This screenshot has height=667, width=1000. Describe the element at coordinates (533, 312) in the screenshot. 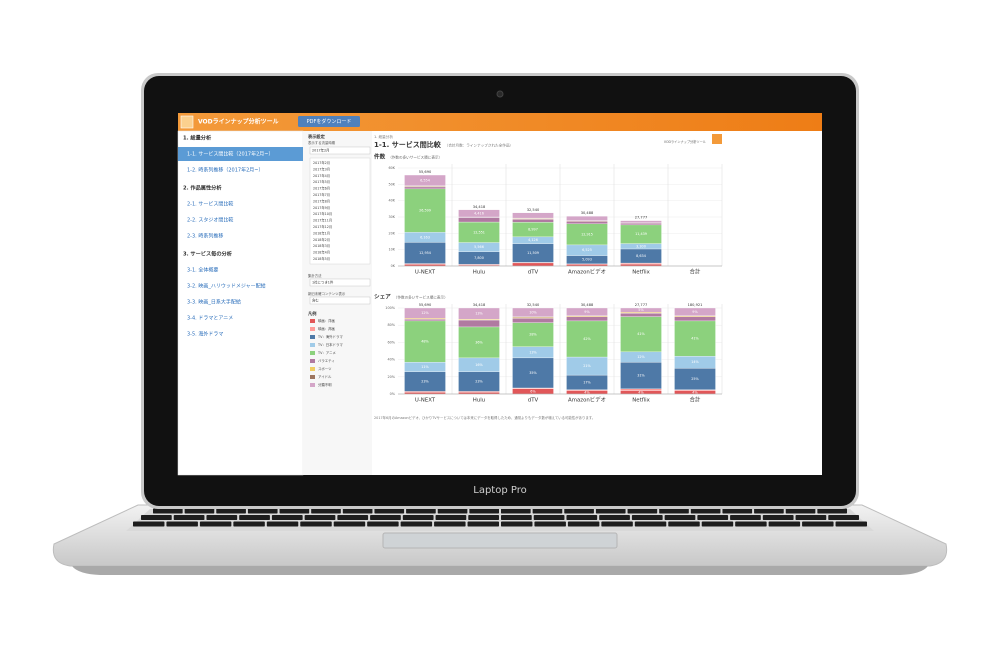

I see `segment-label: 10%` at that location.